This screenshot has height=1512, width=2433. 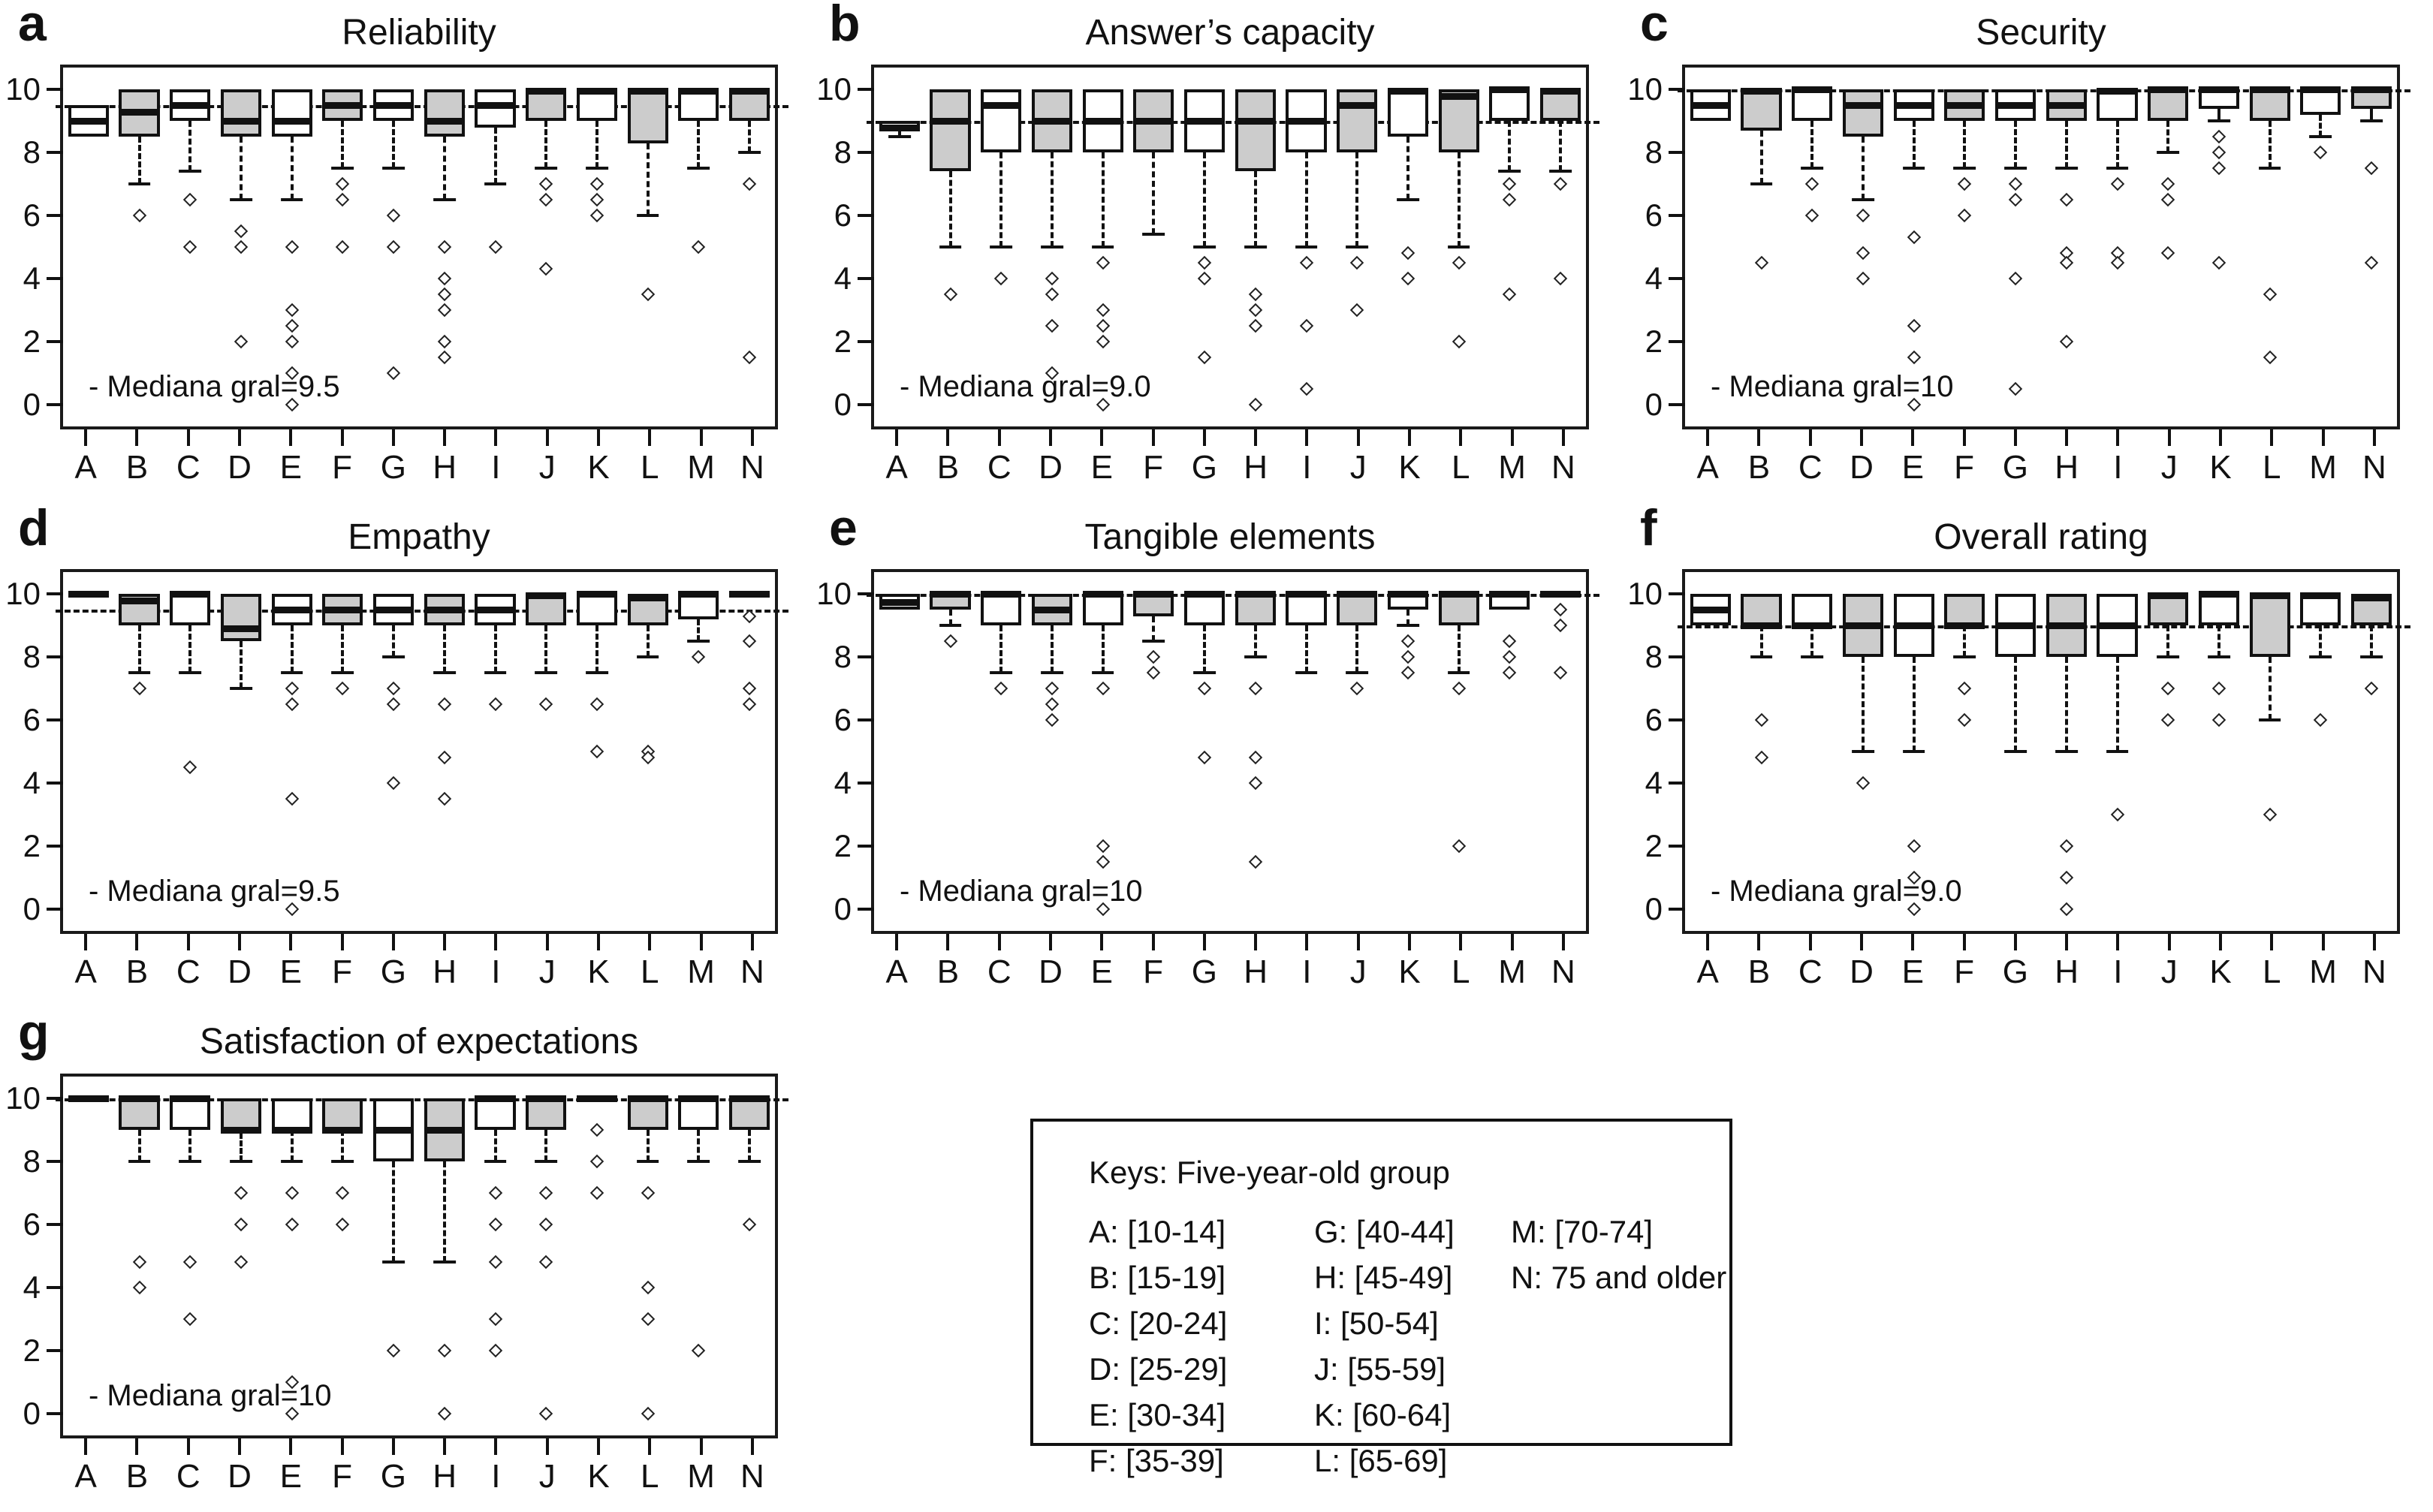 What do you see at coordinates (597, 610) in the screenshot?
I see `box-K` at bounding box center [597, 610].